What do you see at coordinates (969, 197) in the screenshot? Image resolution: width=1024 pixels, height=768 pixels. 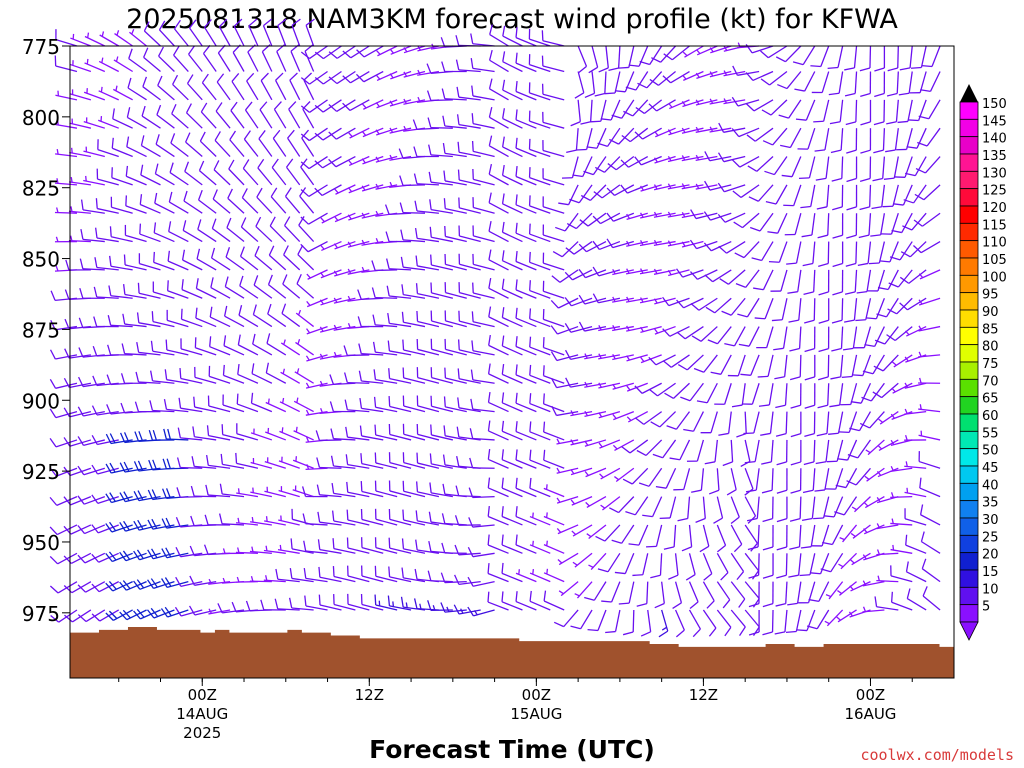 I see `legend-swatch` at bounding box center [969, 197].